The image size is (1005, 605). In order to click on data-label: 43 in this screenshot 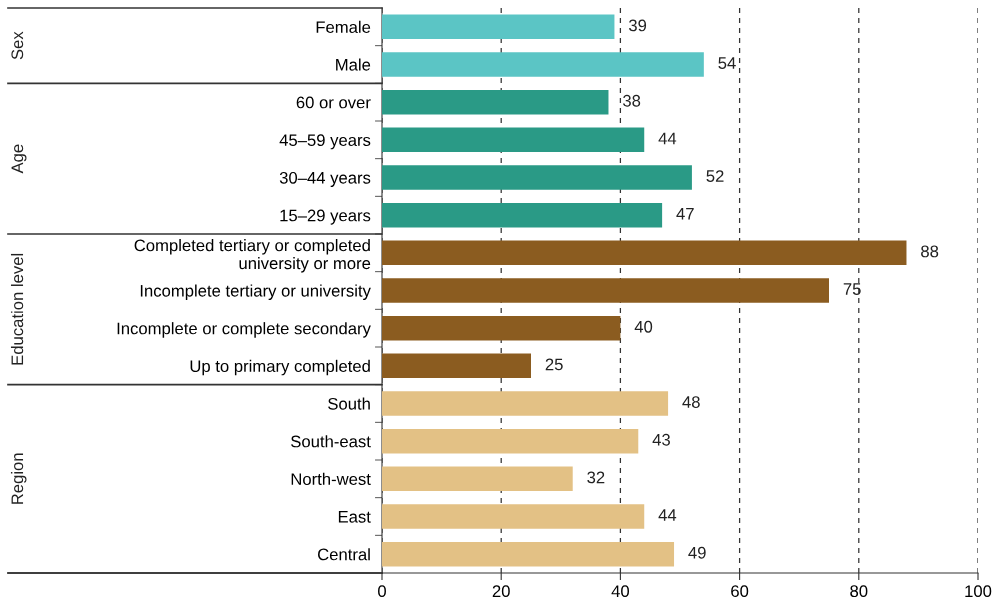, I will do `click(661, 439)`.